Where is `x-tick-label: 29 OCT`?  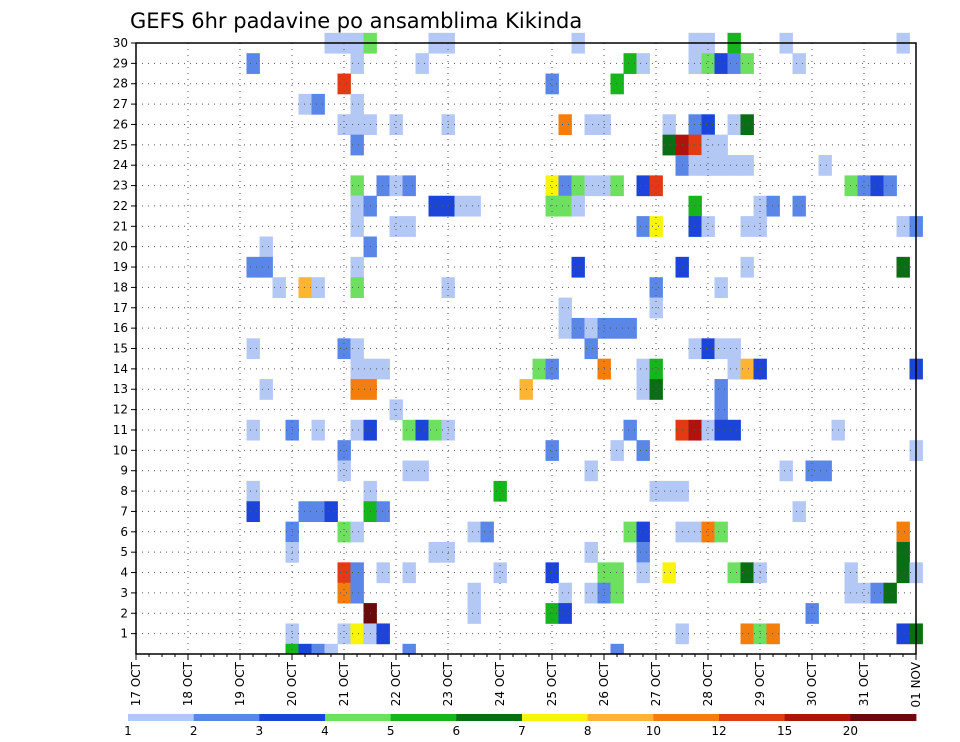
x-tick-label: 29 OCT is located at coordinates (760, 683).